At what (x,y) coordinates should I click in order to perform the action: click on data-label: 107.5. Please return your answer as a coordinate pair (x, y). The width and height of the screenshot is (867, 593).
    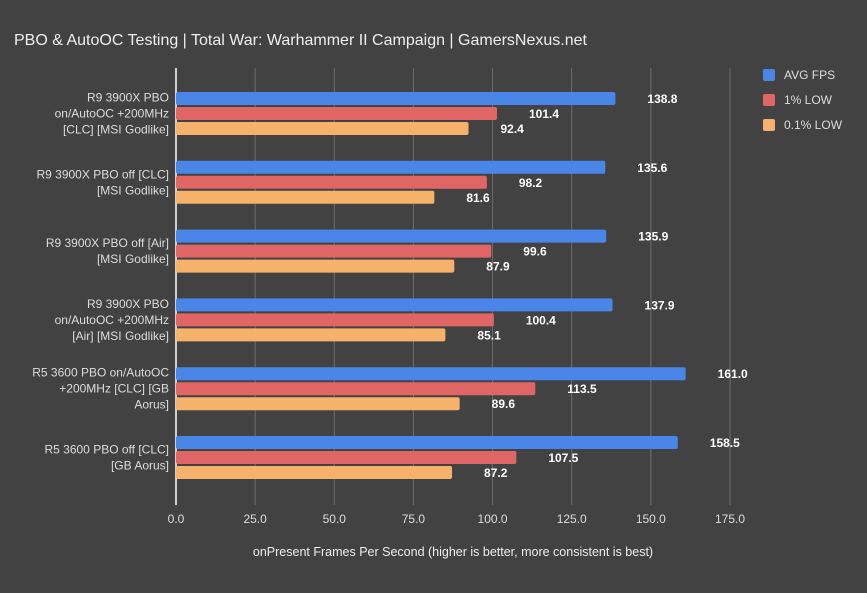
    Looking at the image, I should click on (563, 458).